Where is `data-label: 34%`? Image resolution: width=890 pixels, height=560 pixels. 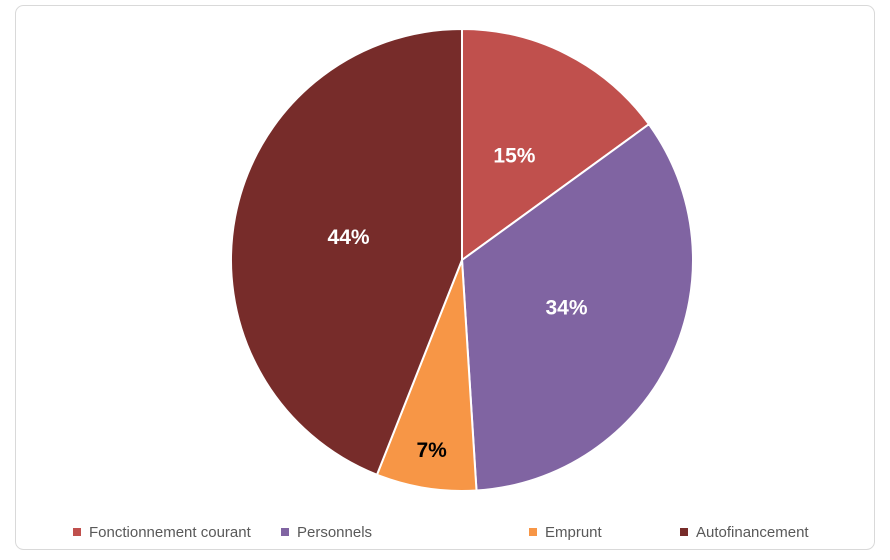
data-label: 34% is located at coordinates (566, 308).